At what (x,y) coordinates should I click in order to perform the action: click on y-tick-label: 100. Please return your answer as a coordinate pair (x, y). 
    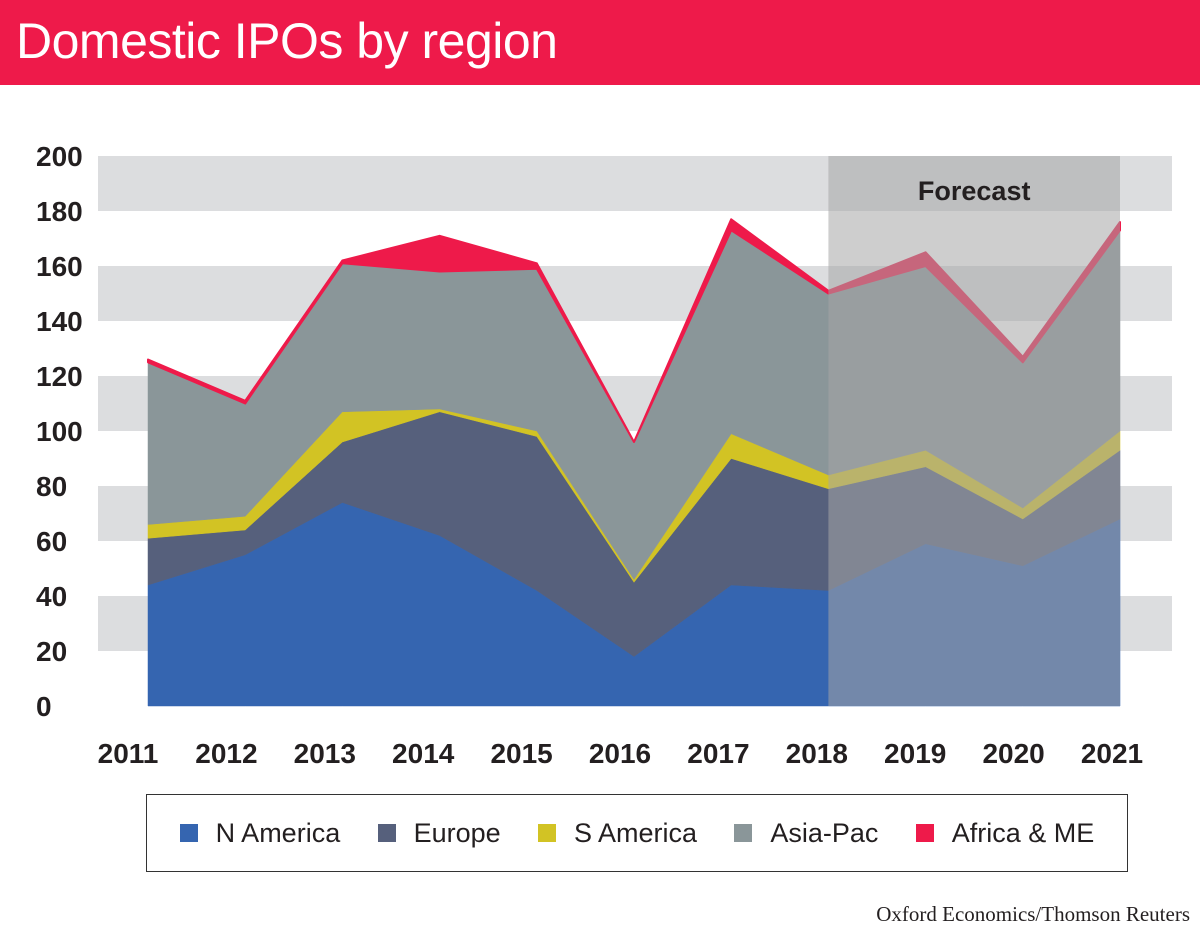
    Looking at the image, I should click on (59, 431).